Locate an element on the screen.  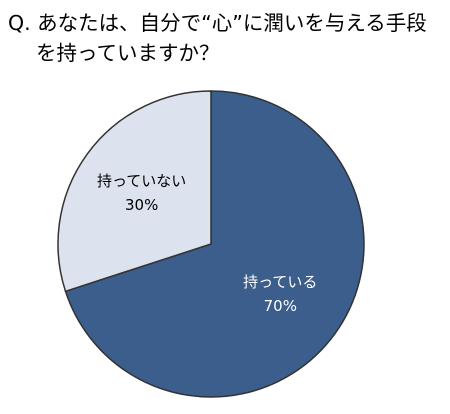
chart-title: Q. あなたは、自分で“心”に潤いを与える手段を持っていますか？ is located at coordinates (217, 38).